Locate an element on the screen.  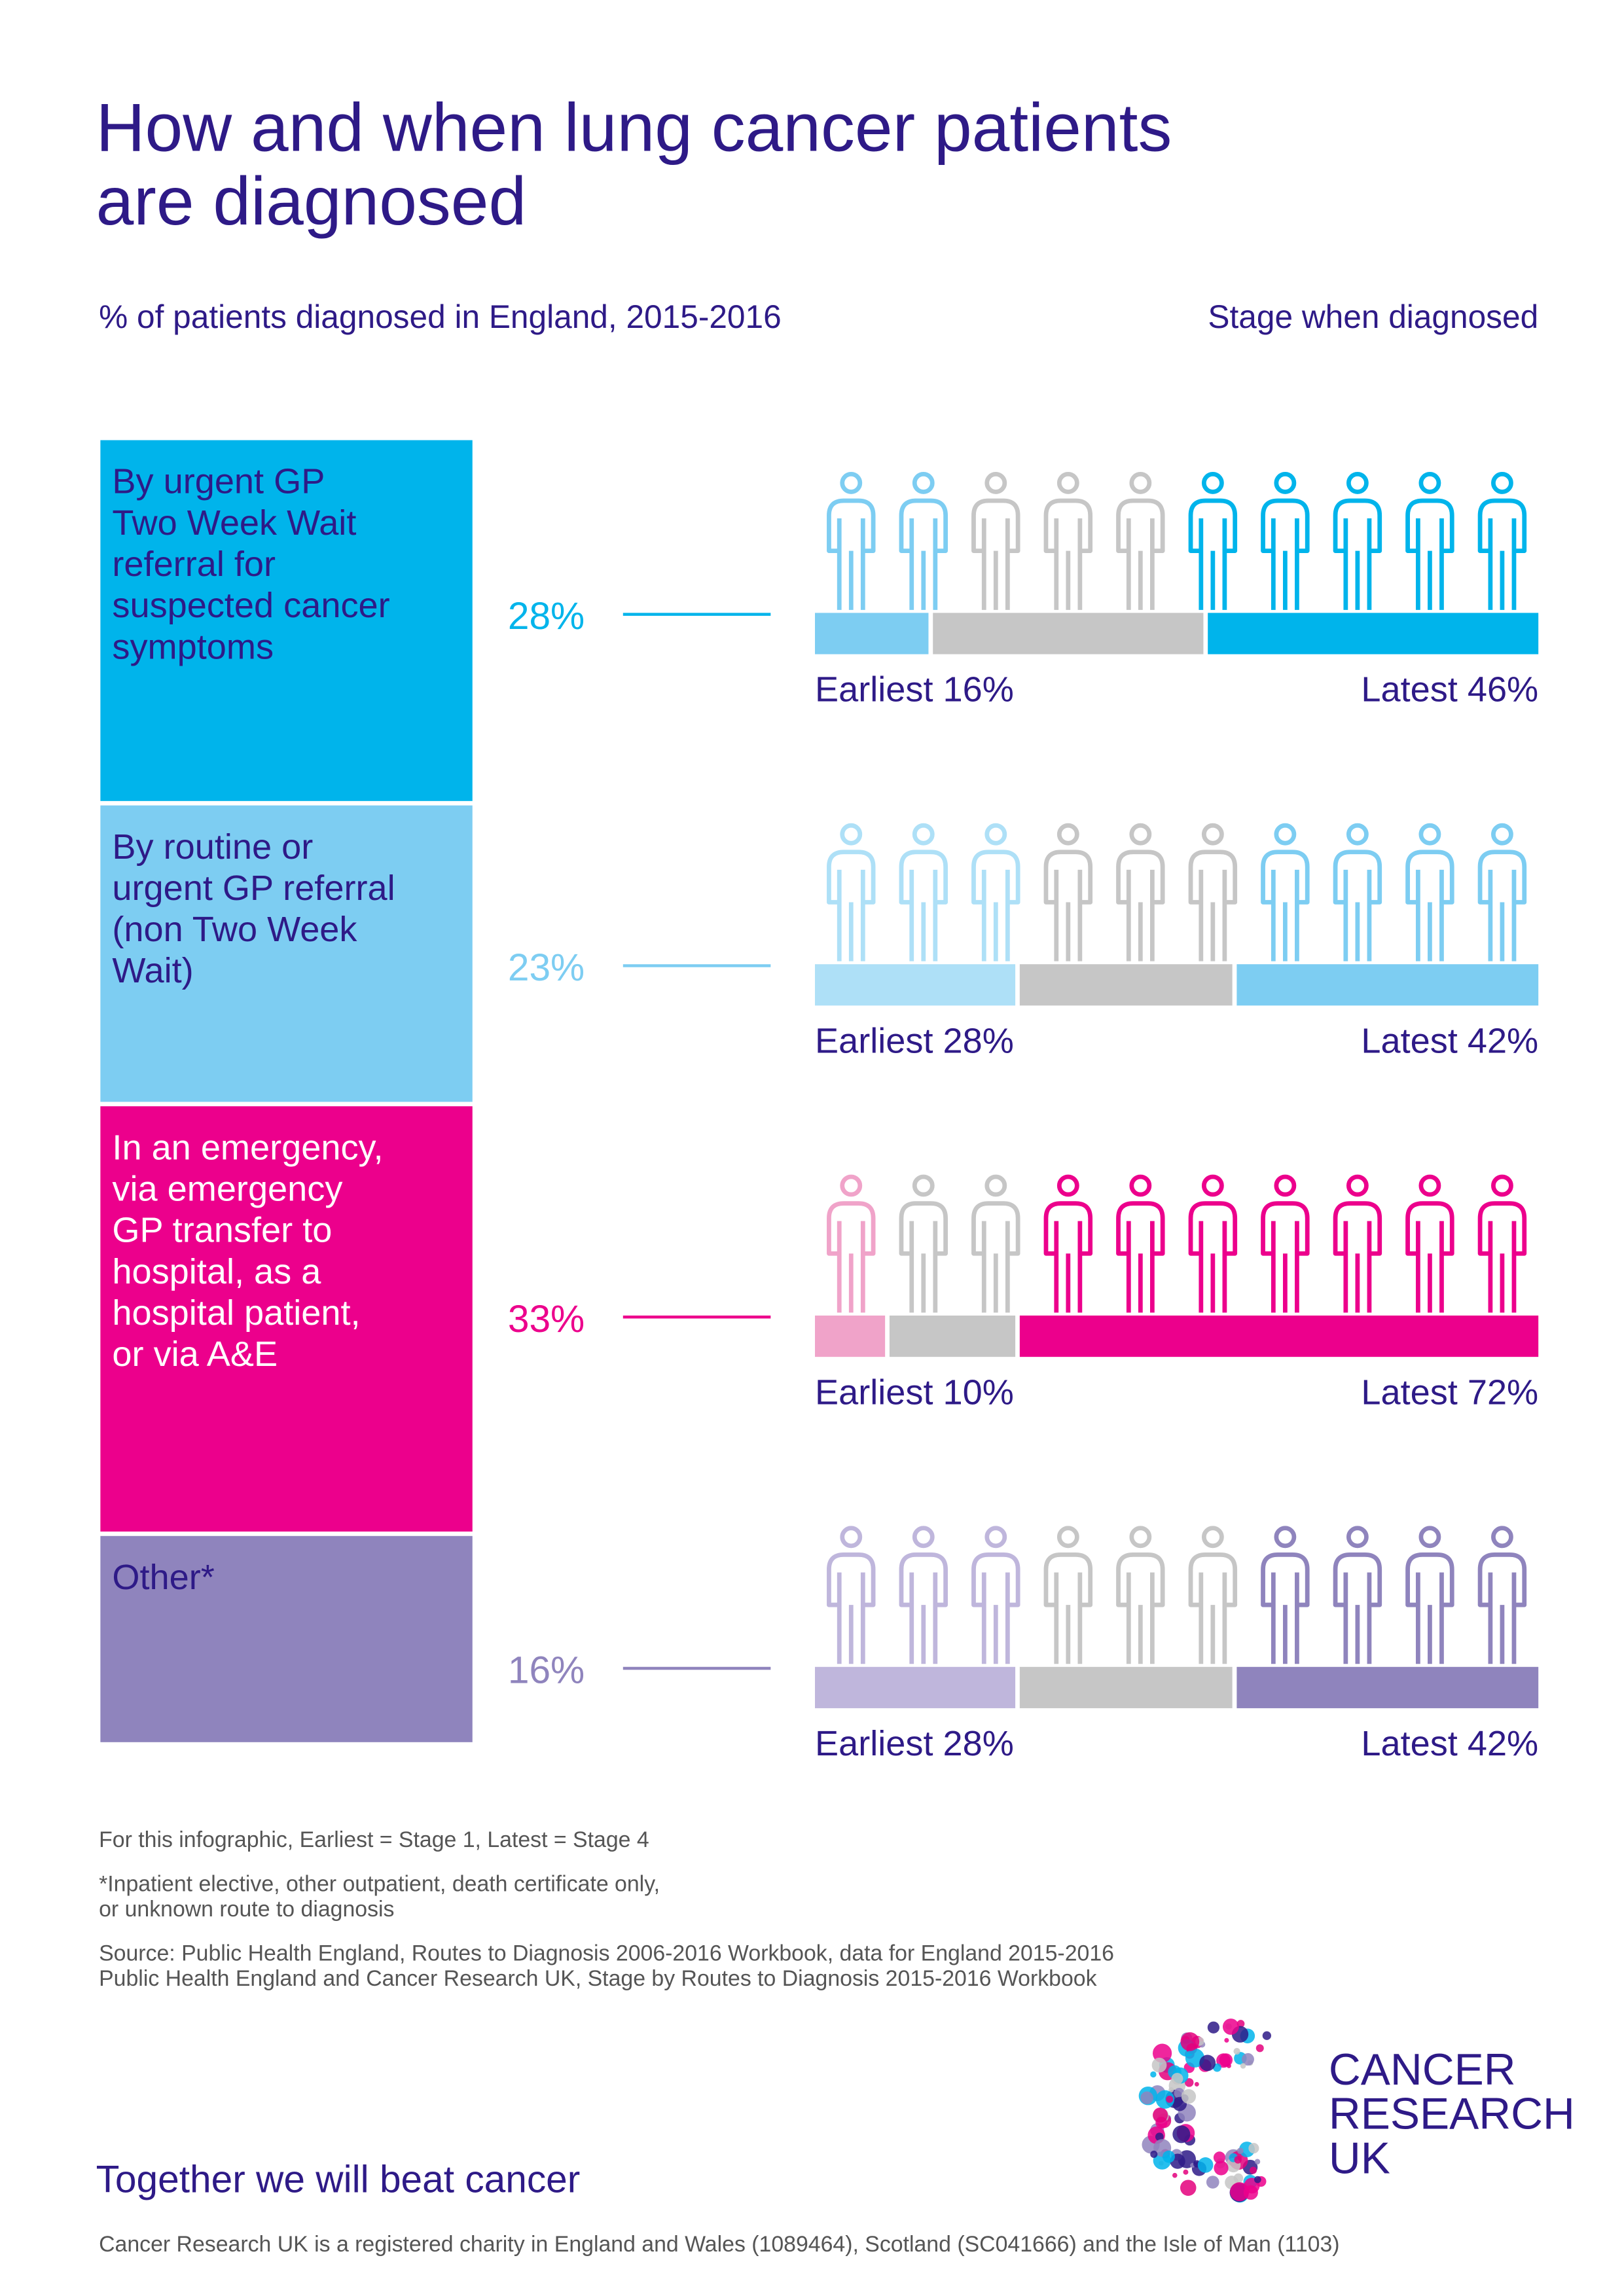
route-block is located at coordinates (286, 953).